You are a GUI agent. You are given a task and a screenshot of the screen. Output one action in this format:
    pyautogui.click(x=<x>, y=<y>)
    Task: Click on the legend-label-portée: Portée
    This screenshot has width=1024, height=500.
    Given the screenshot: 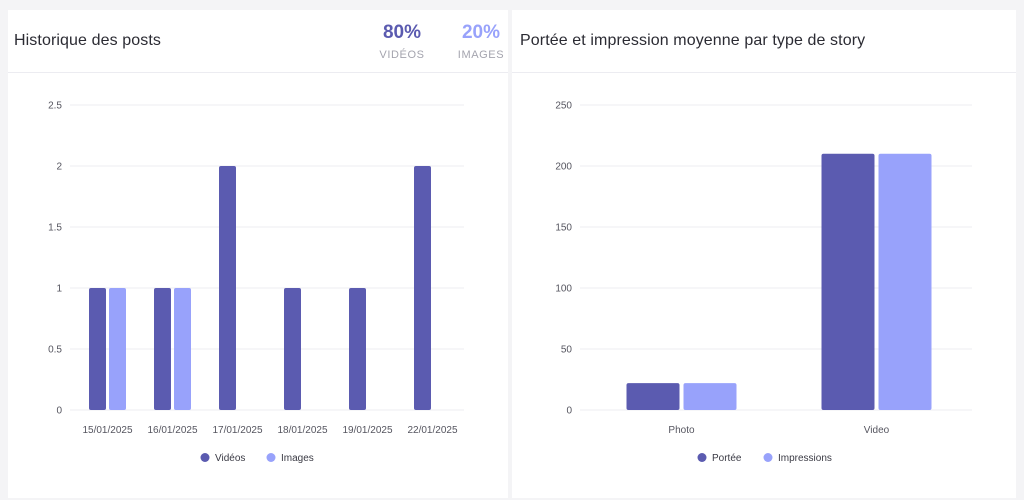 What is the action you would take?
    pyautogui.click(x=727, y=458)
    